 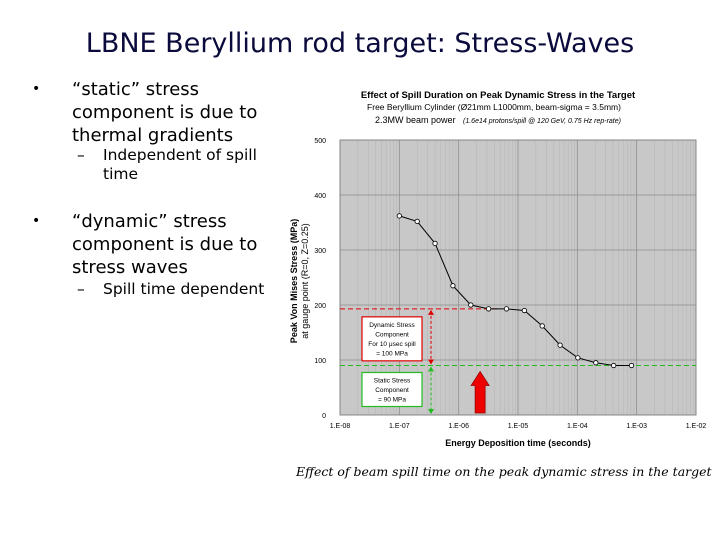 I want to click on sub-bullet-line: Spill time dependent, so click(x=184, y=289).